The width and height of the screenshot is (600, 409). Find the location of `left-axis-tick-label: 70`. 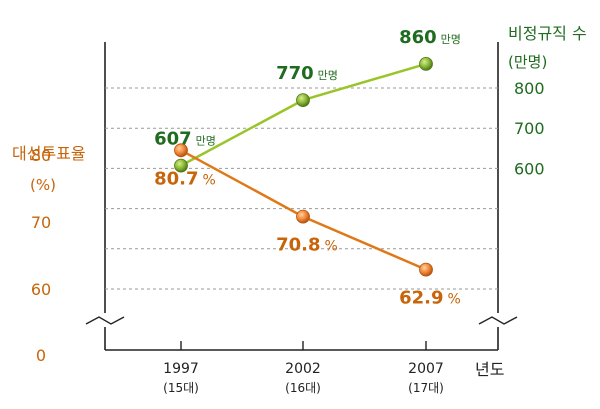

left-axis-tick-label: 70 is located at coordinates (41, 222).